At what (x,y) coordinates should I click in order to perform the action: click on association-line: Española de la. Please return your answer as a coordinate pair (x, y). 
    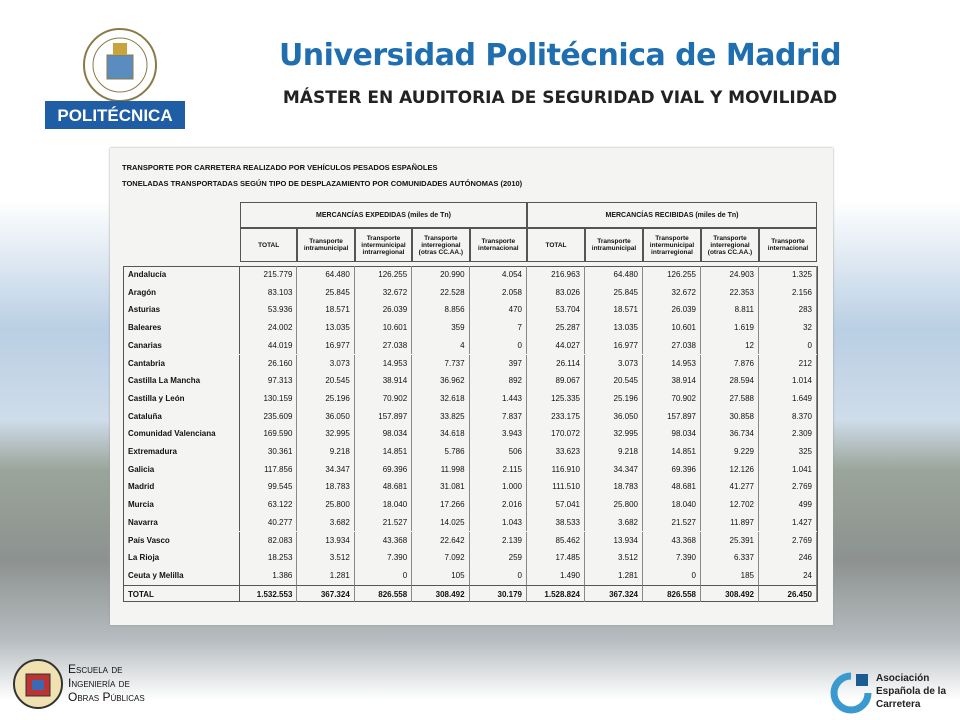
    Looking at the image, I should click on (911, 691).